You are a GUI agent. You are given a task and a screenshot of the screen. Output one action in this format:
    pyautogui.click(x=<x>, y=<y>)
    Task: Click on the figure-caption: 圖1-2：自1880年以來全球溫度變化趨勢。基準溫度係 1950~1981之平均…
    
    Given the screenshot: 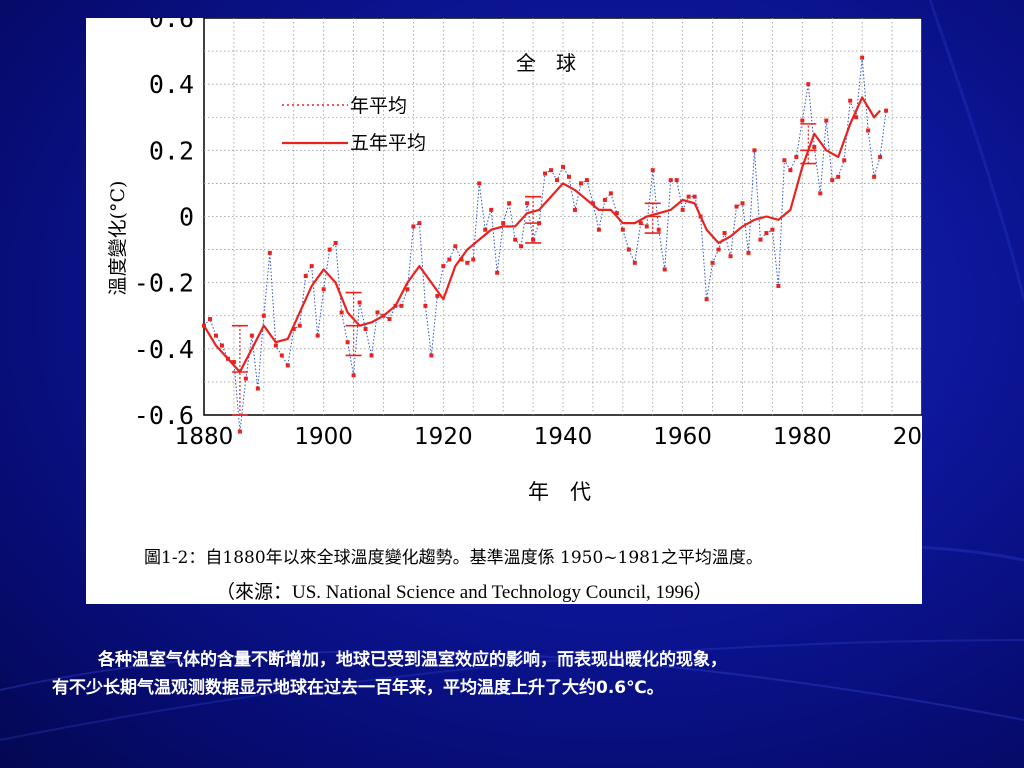 What is the action you would take?
    pyautogui.click(x=453, y=558)
    